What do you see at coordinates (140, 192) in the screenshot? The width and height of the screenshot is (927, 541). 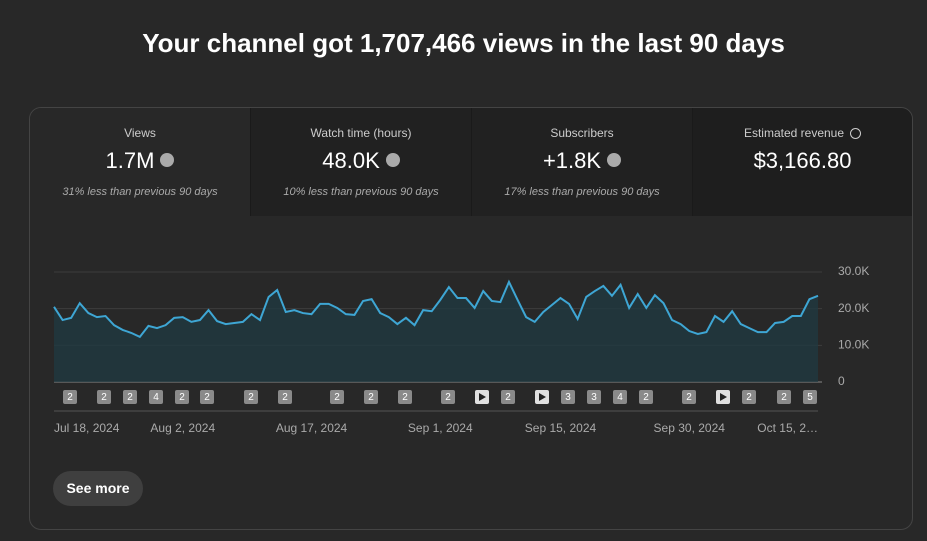 I see `tab-note: 31% less than previous 90 days` at bounding box center [140, 192].